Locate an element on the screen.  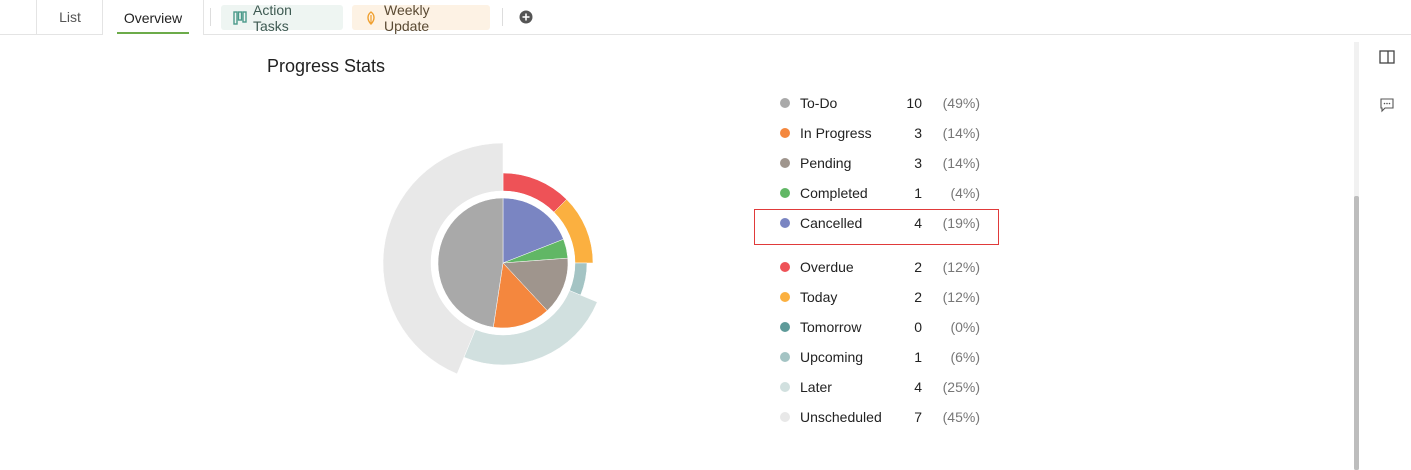
side-panel-icon is located at coordinates (1387, 57).